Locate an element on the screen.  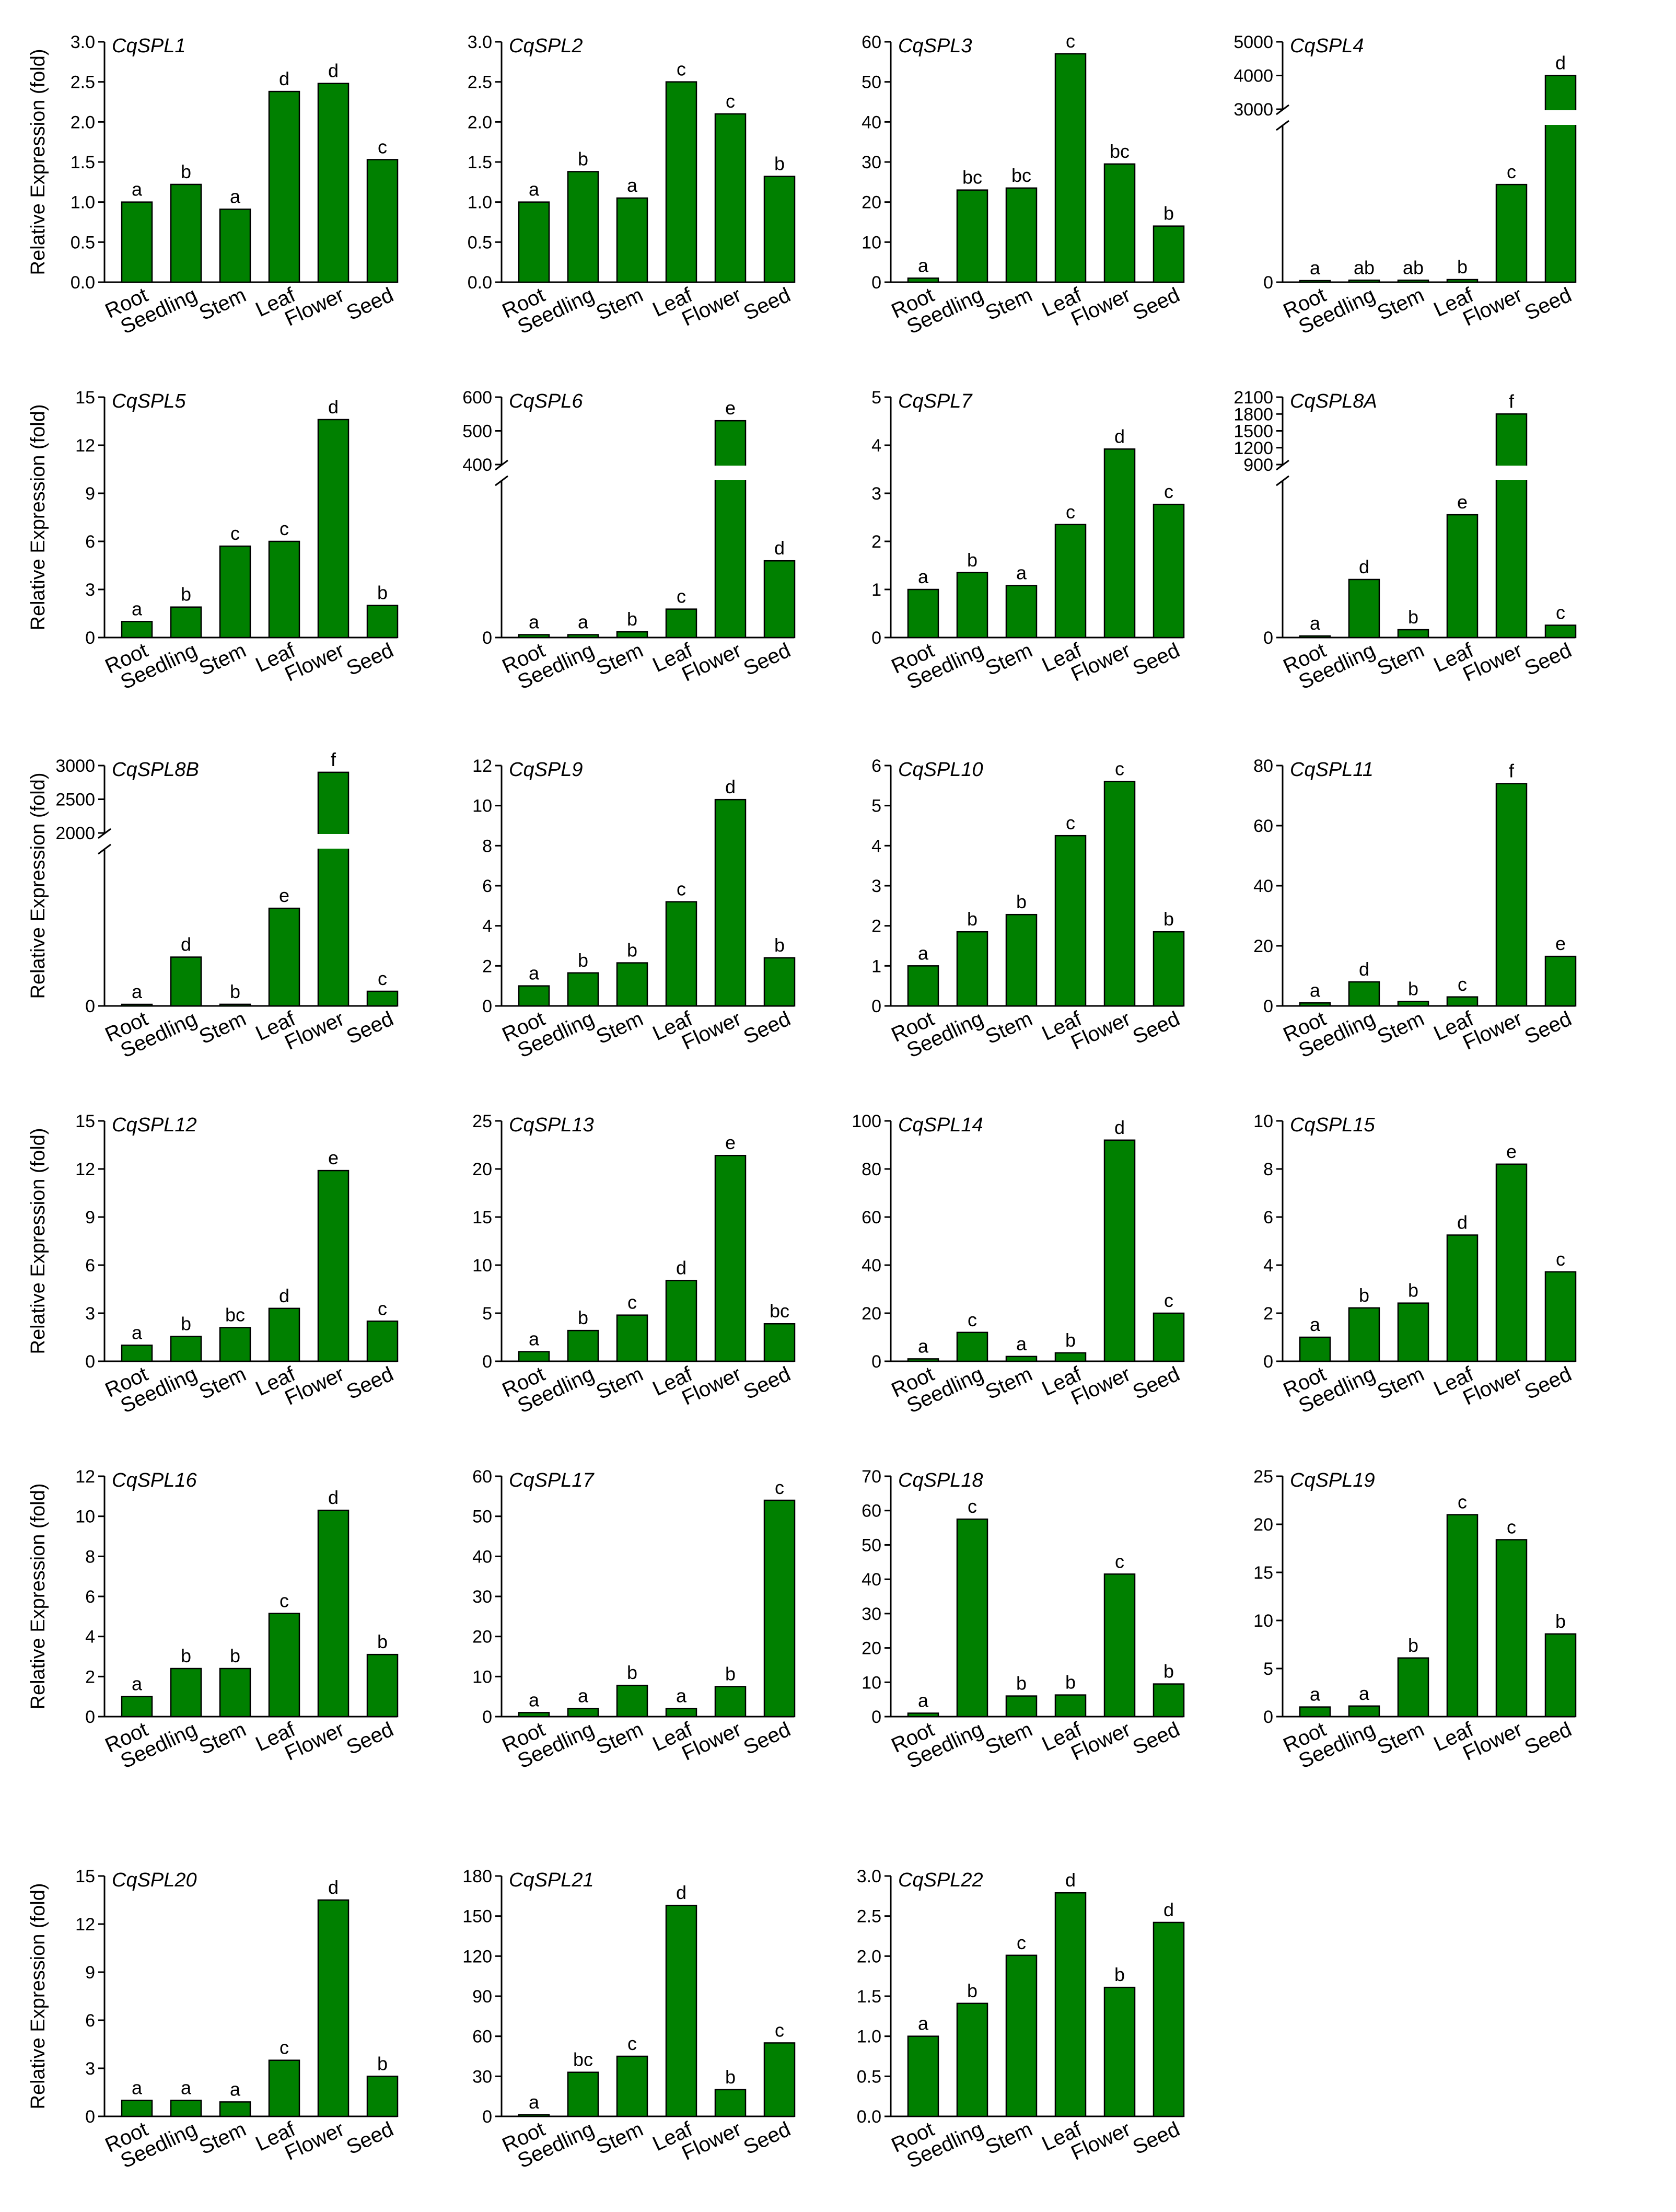
y-tick-label: 90 is located at coordinates (482, 1997).